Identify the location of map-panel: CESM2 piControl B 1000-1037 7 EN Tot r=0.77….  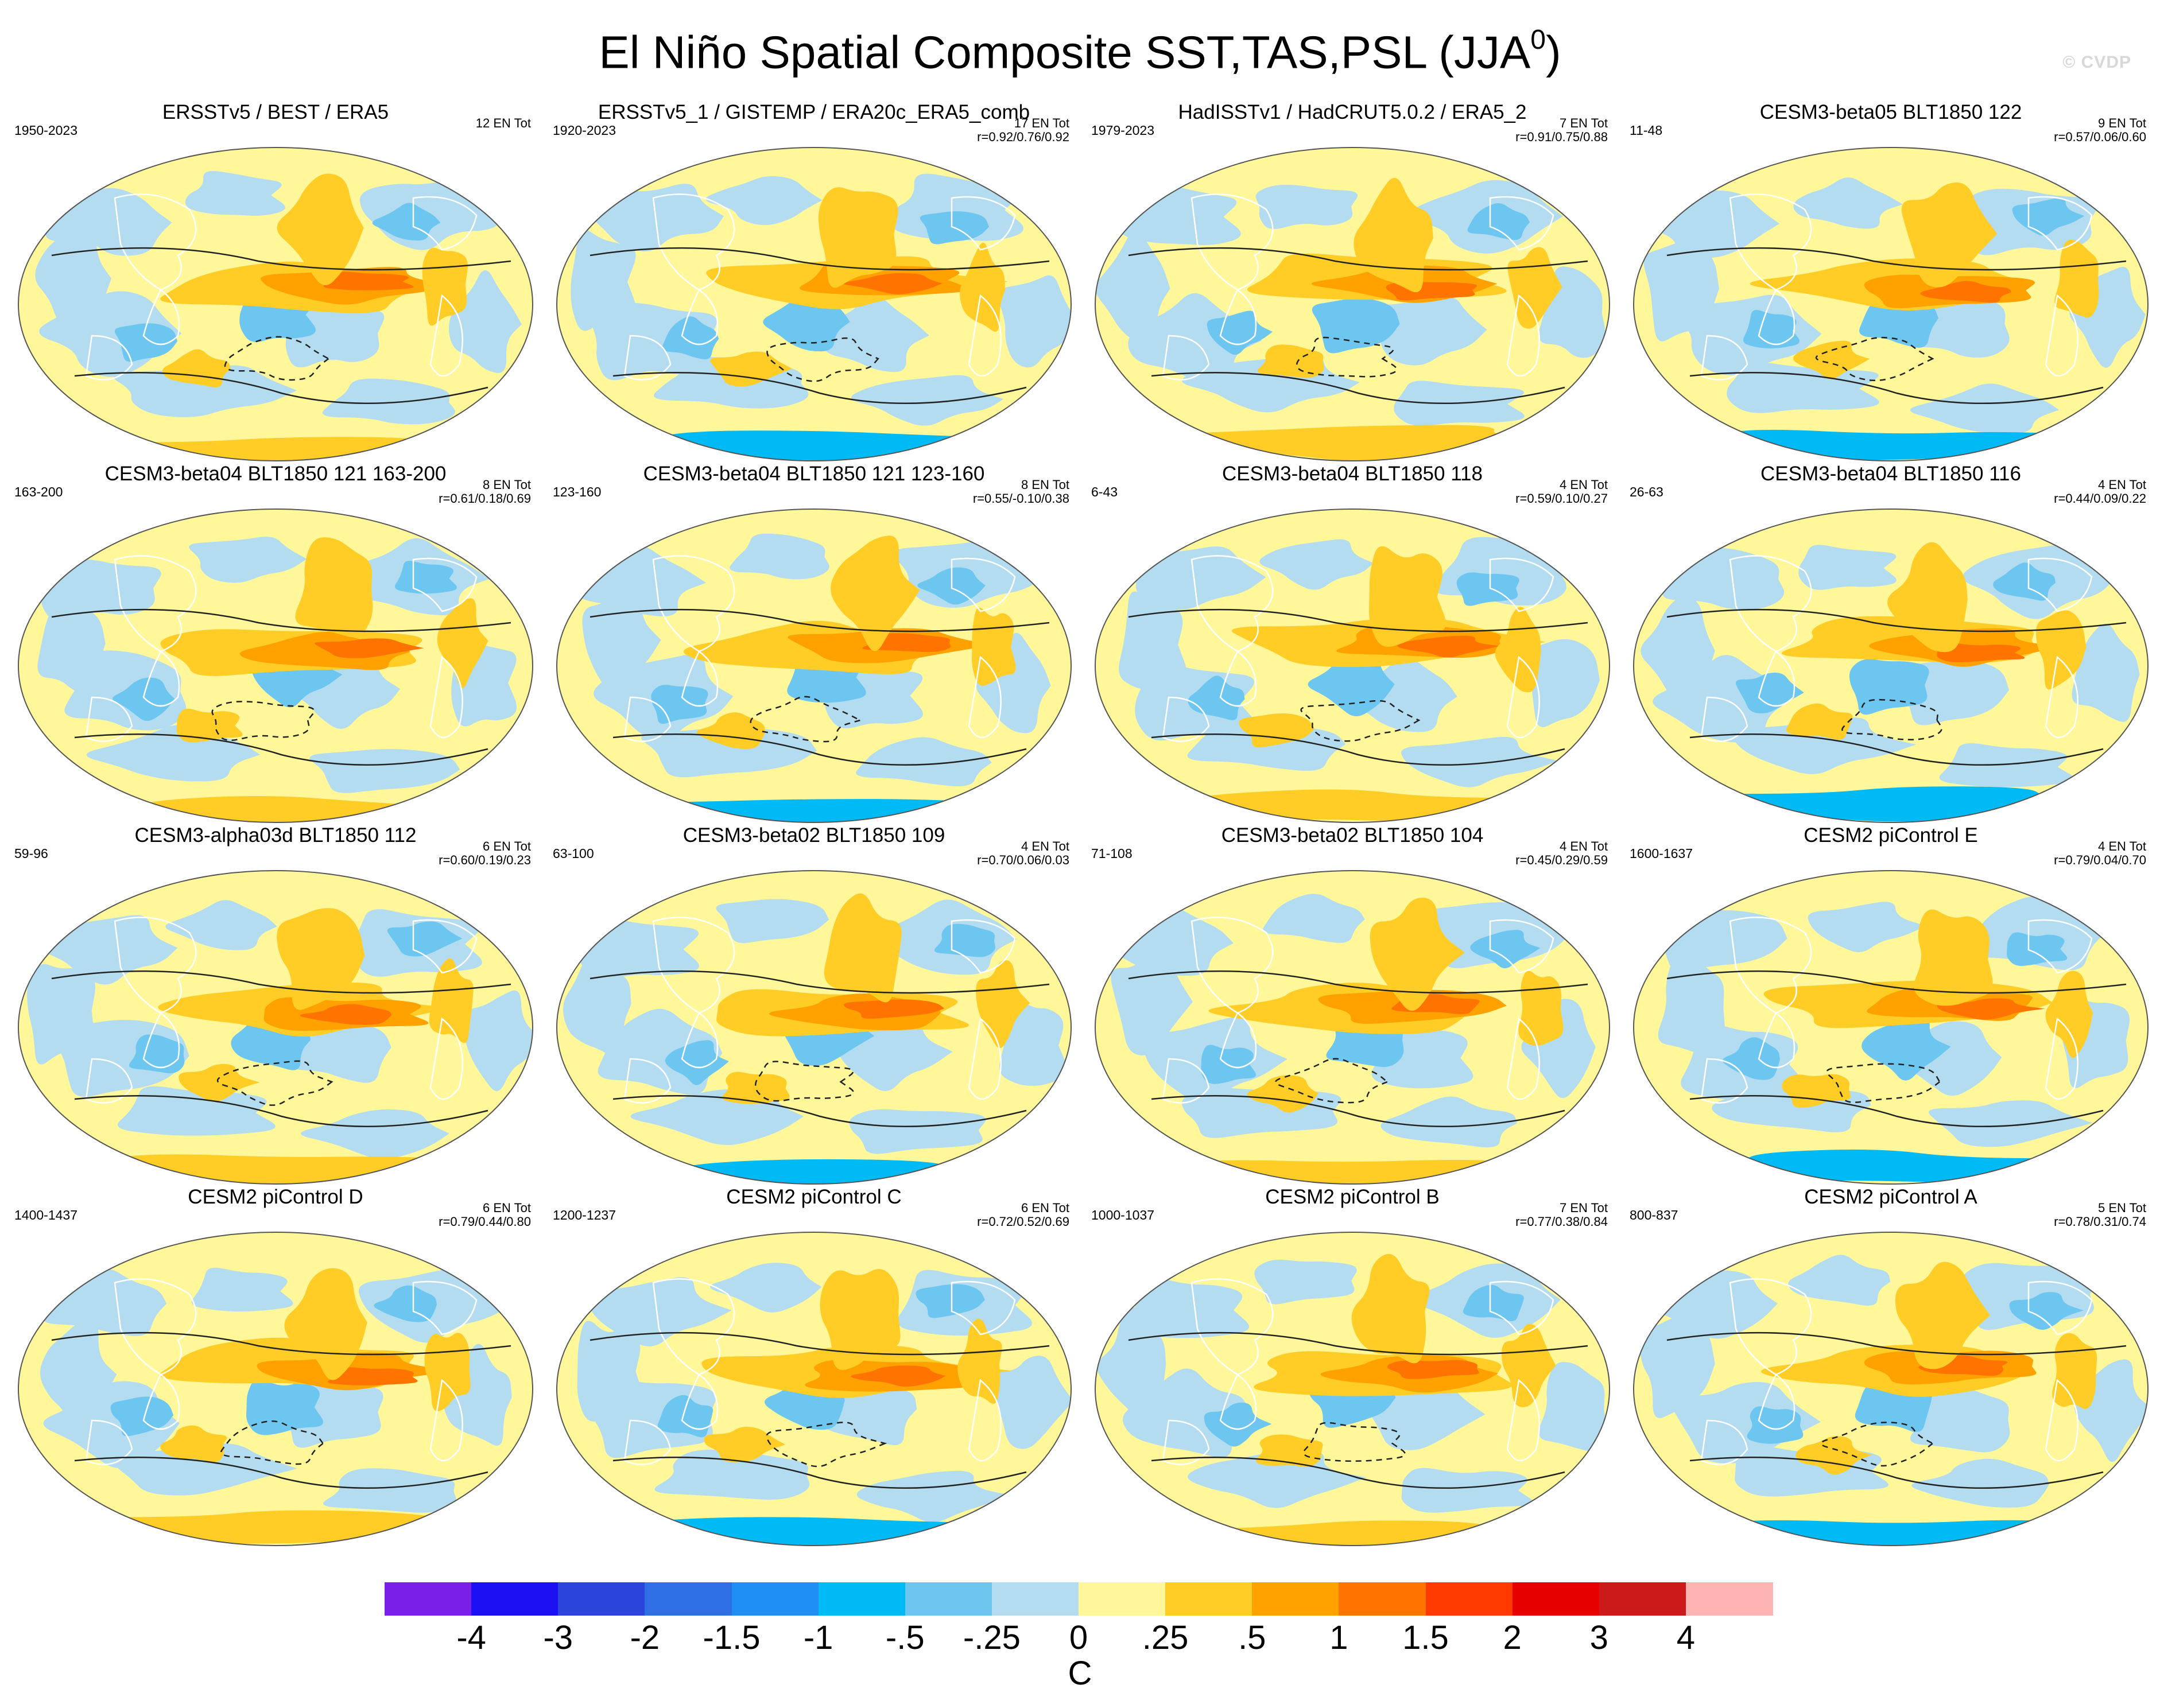
(1352, 1369).